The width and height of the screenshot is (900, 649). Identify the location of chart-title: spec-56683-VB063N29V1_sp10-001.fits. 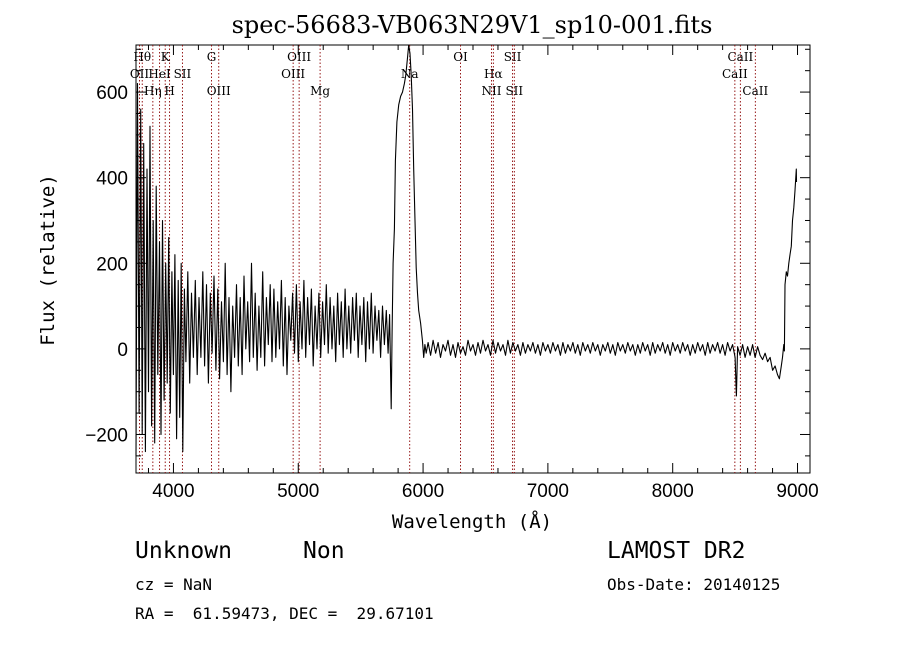
(472, 25).